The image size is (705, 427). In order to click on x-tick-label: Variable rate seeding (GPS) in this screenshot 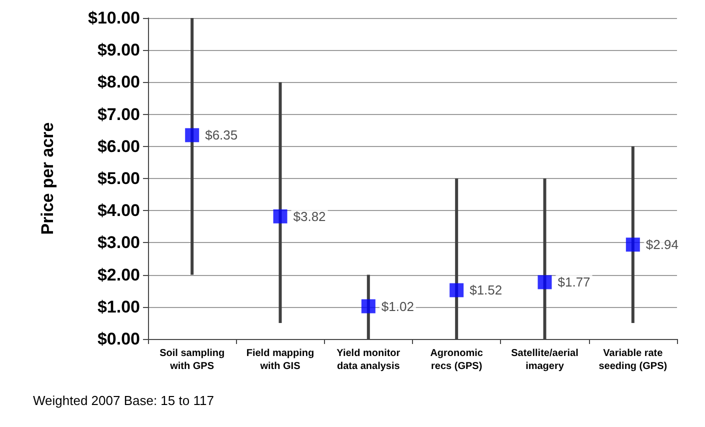, I will do `click(633, 360)`.